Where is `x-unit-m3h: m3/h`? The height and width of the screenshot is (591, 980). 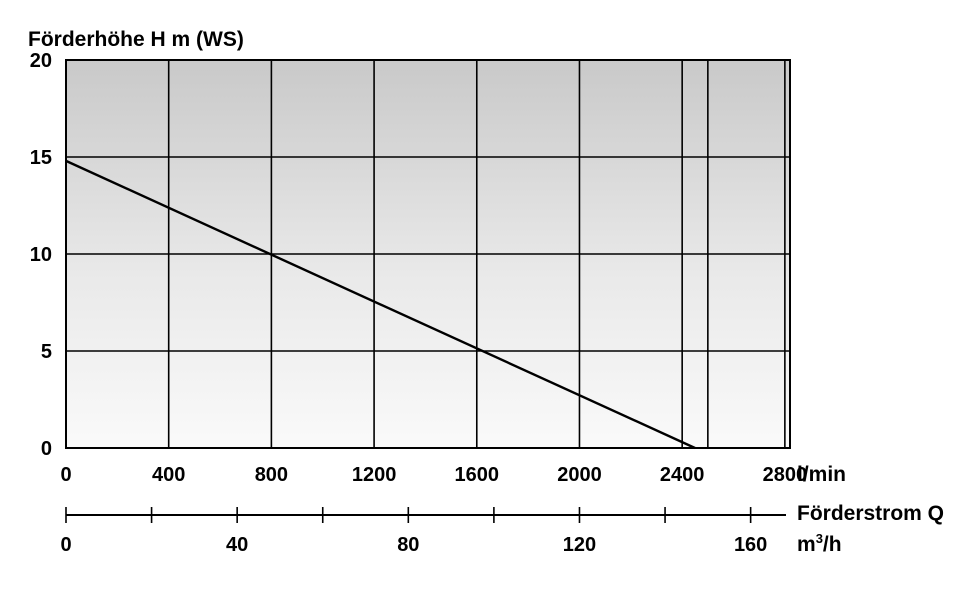 x-unit-m3h: m3/h is located at coordinates (819, 543).